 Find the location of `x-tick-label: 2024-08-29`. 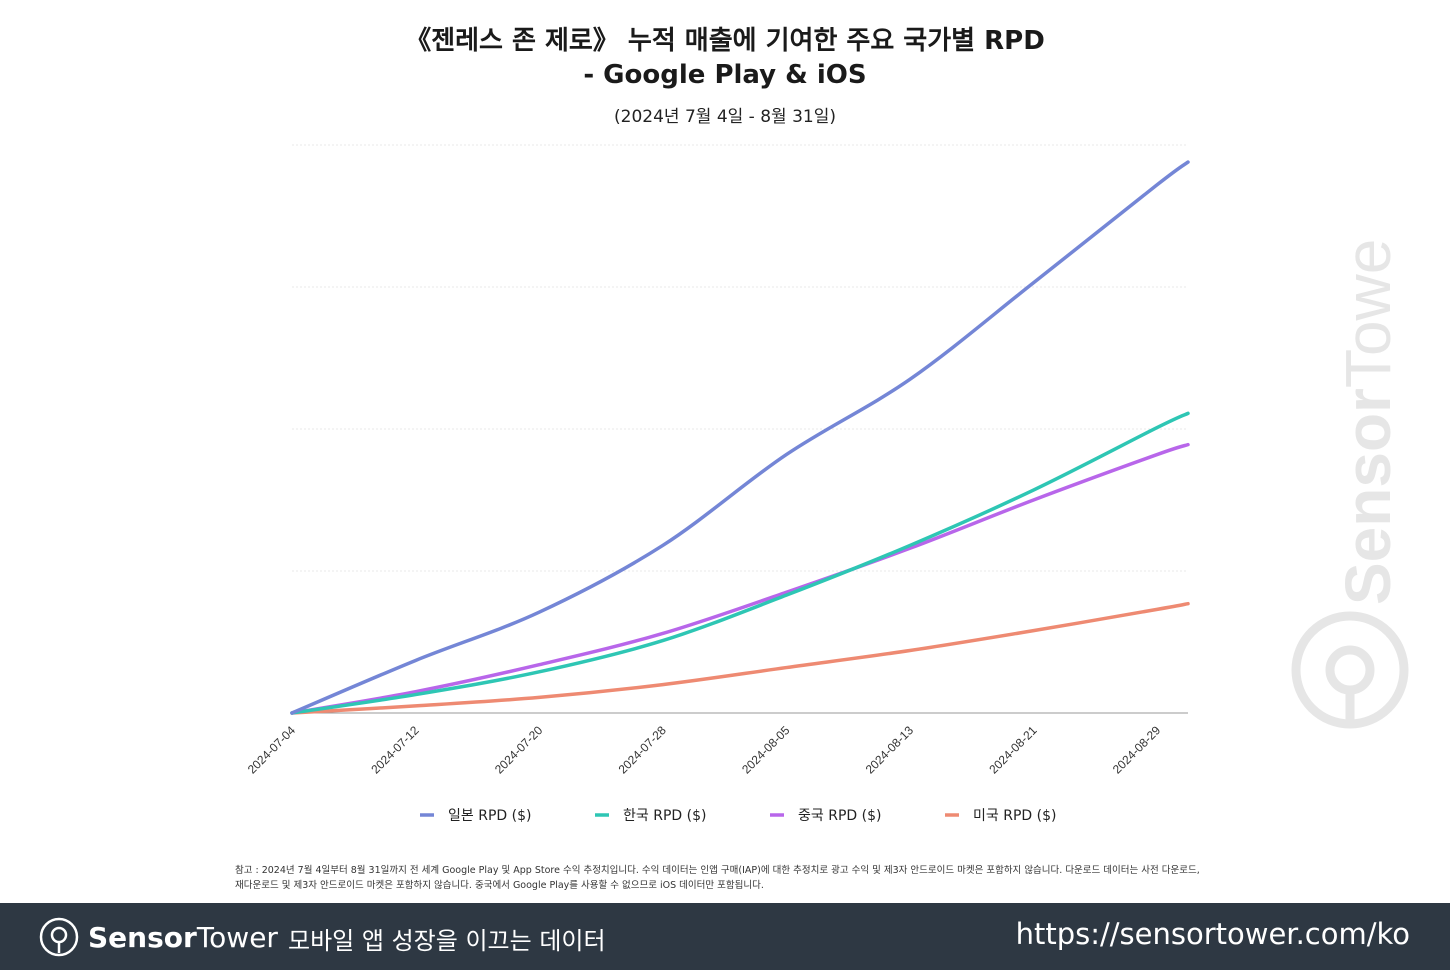

x-tick-label: 2024-08-29 is located at coordinates (1137, 750).